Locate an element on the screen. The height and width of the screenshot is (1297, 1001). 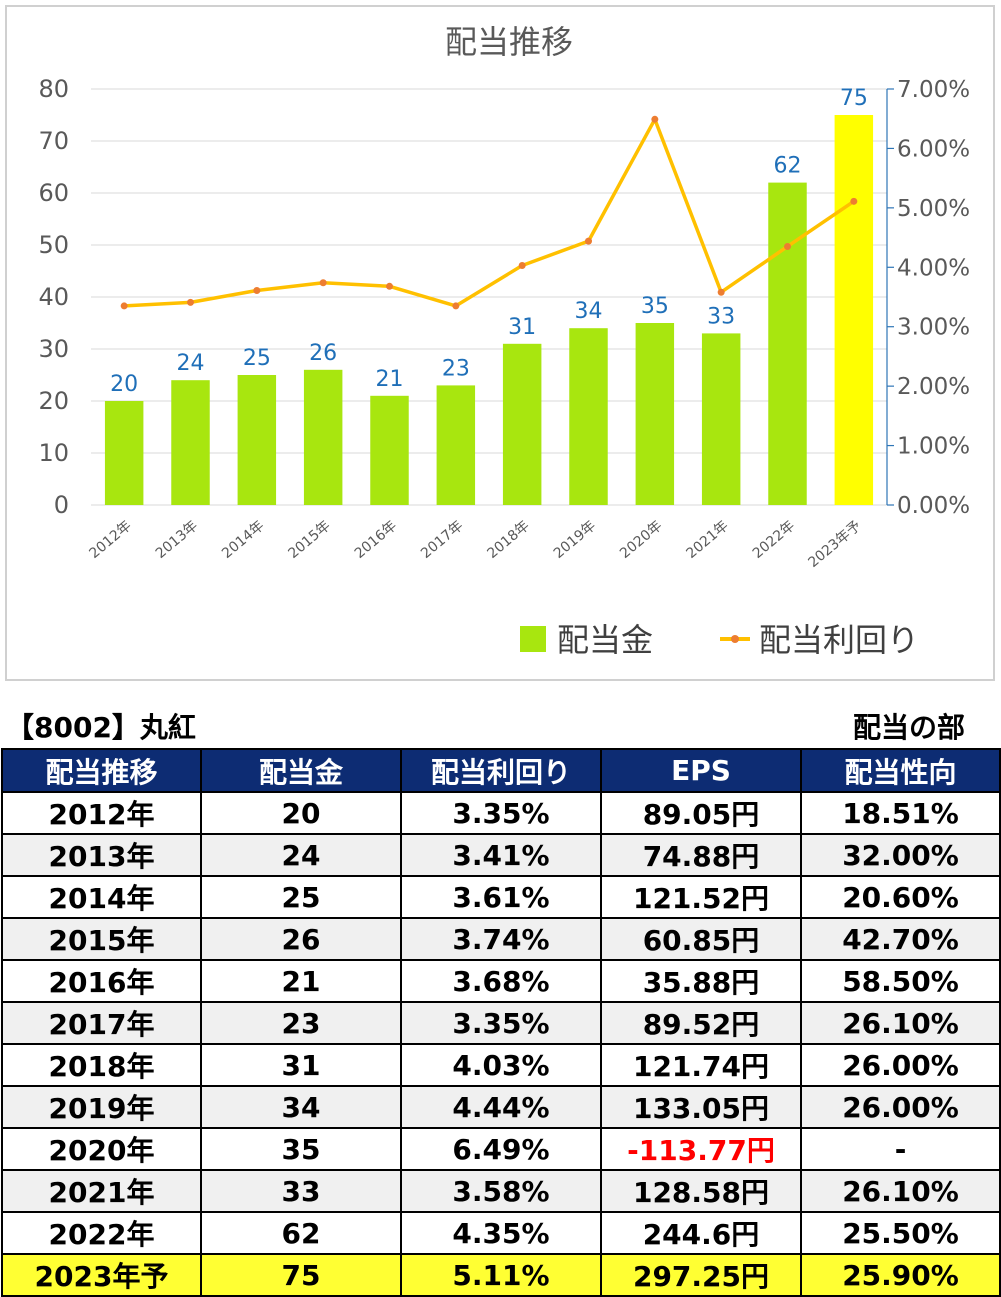
cell-dividend: 31 is located at coordinates (301, 1065).